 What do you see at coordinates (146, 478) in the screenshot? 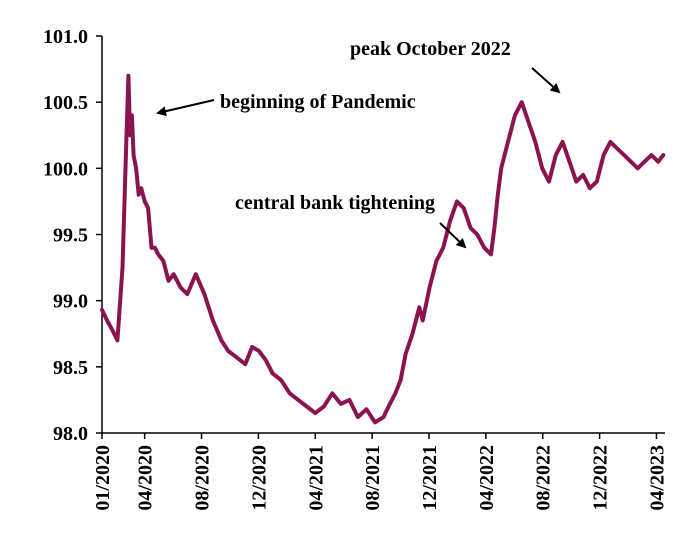
I see `x-tick-label: 04/2020` at bounding box center [146, 478].